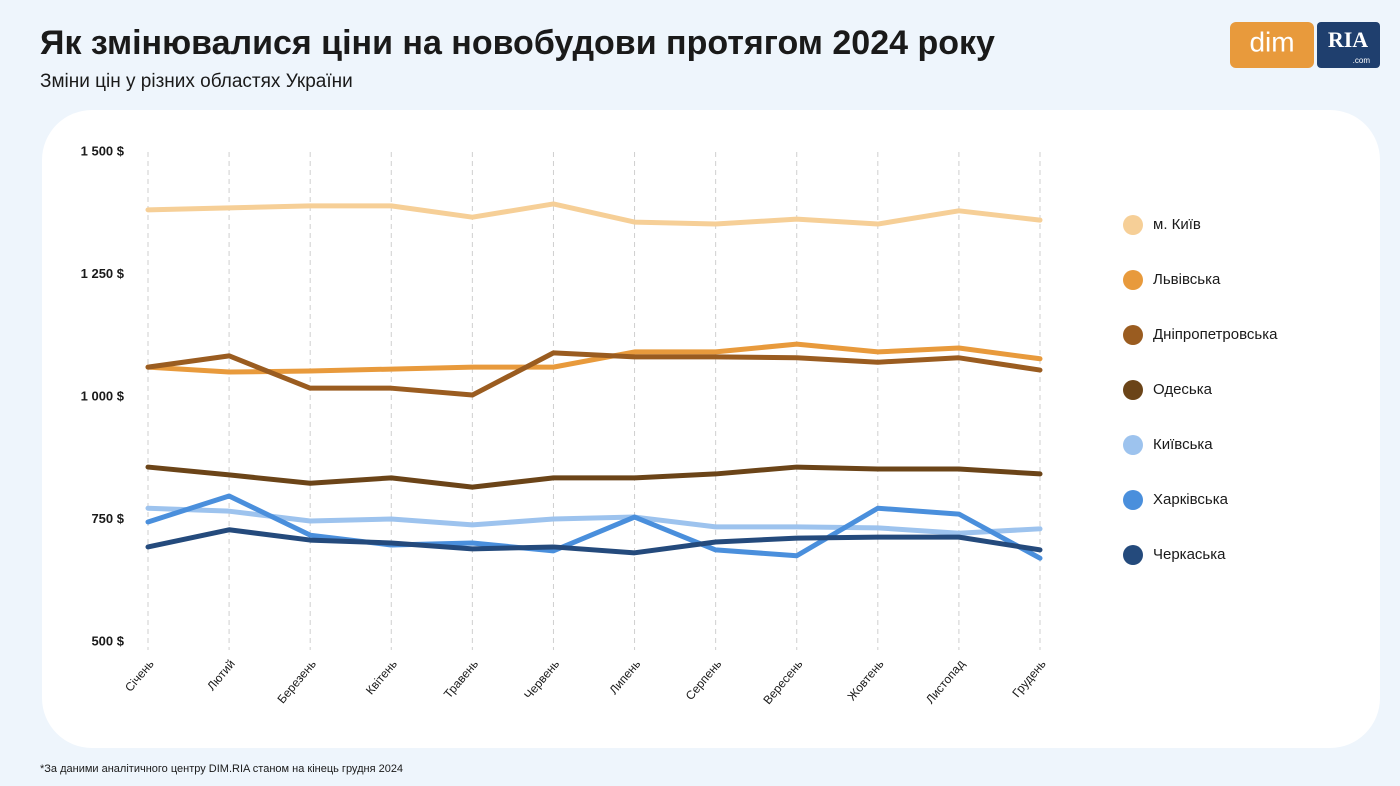  I want to click on logo-left-box, so click(1272, 45).